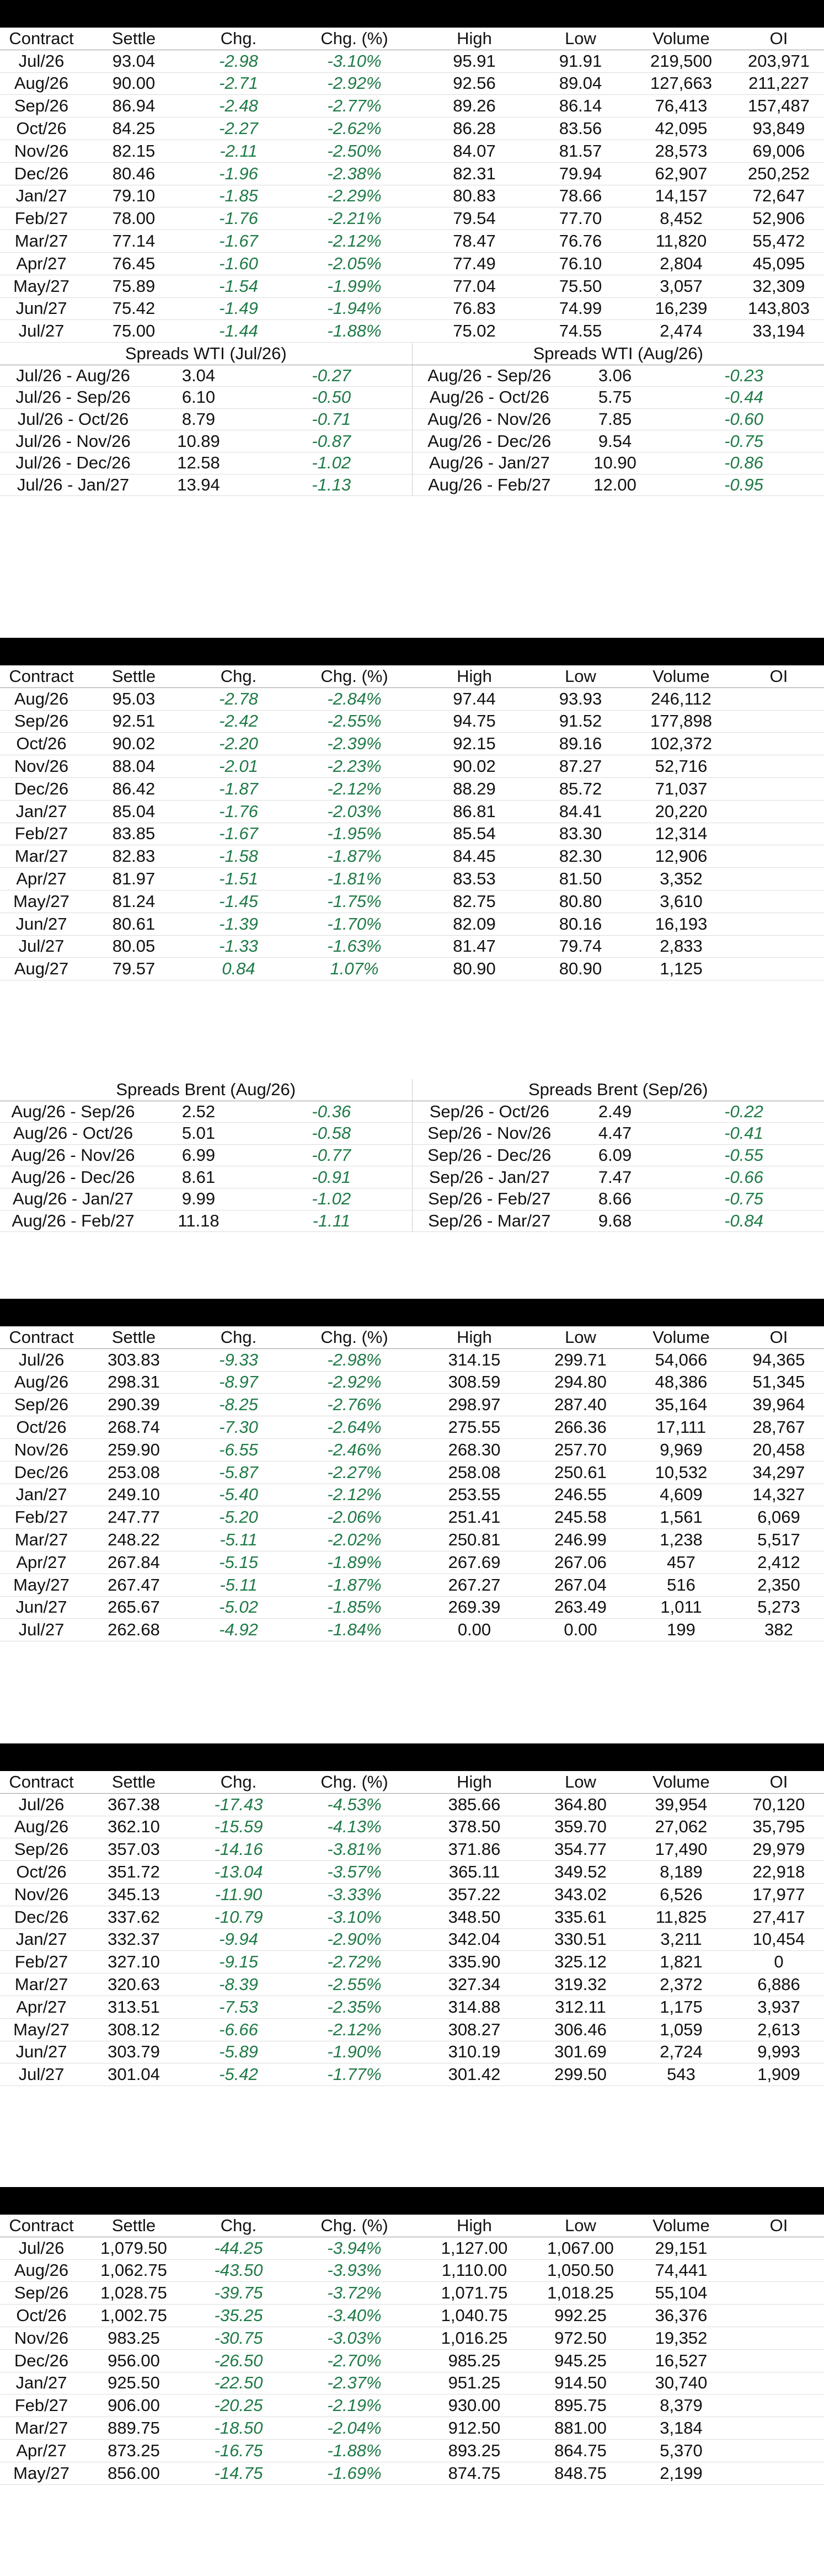 The width and height of the screenshot is (824, 2576). I want to click on table-cell: 70,120, so click(779, 1804).